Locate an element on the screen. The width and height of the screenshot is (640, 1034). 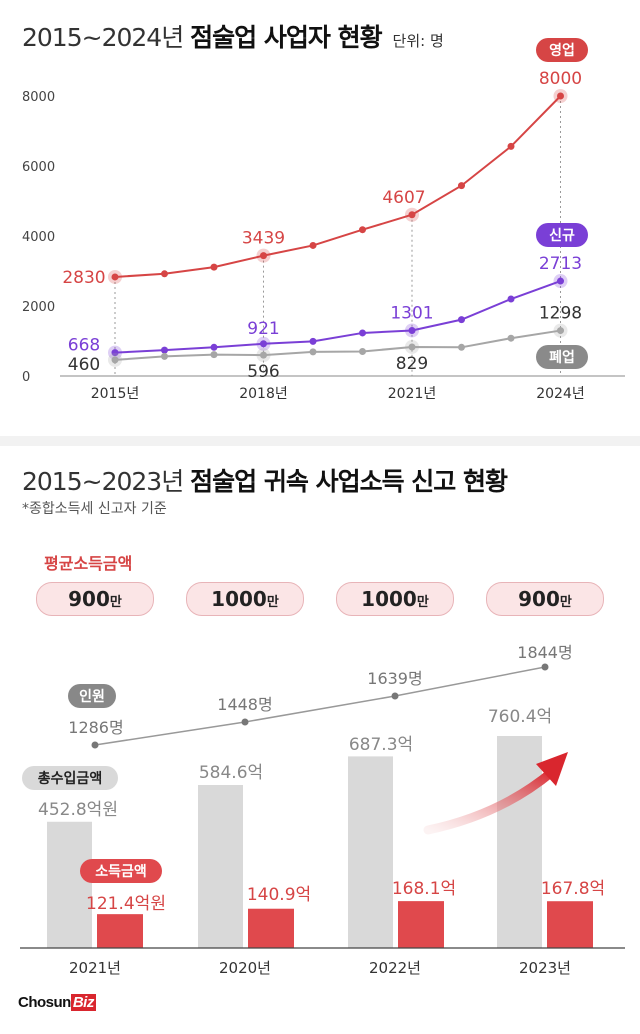
data-label: 829 is located at coordinates (412, 364).